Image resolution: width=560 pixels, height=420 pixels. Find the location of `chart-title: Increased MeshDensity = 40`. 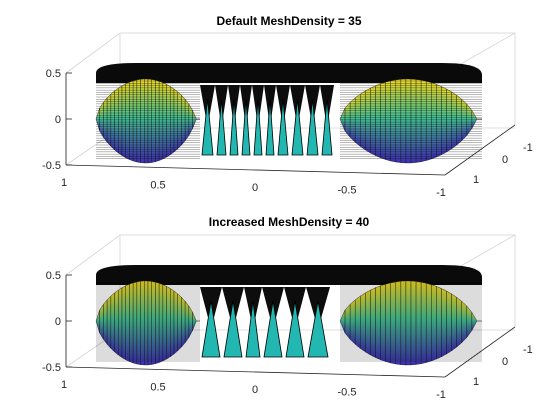

chart-title: Increased MeshDensity = 40 is located at coordinates (289, 222).